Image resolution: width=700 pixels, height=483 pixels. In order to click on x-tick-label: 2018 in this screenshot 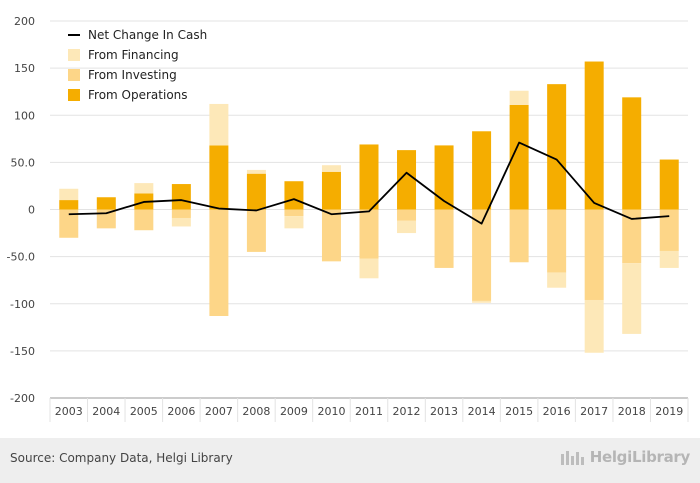, I will do `click(632, 411)`.